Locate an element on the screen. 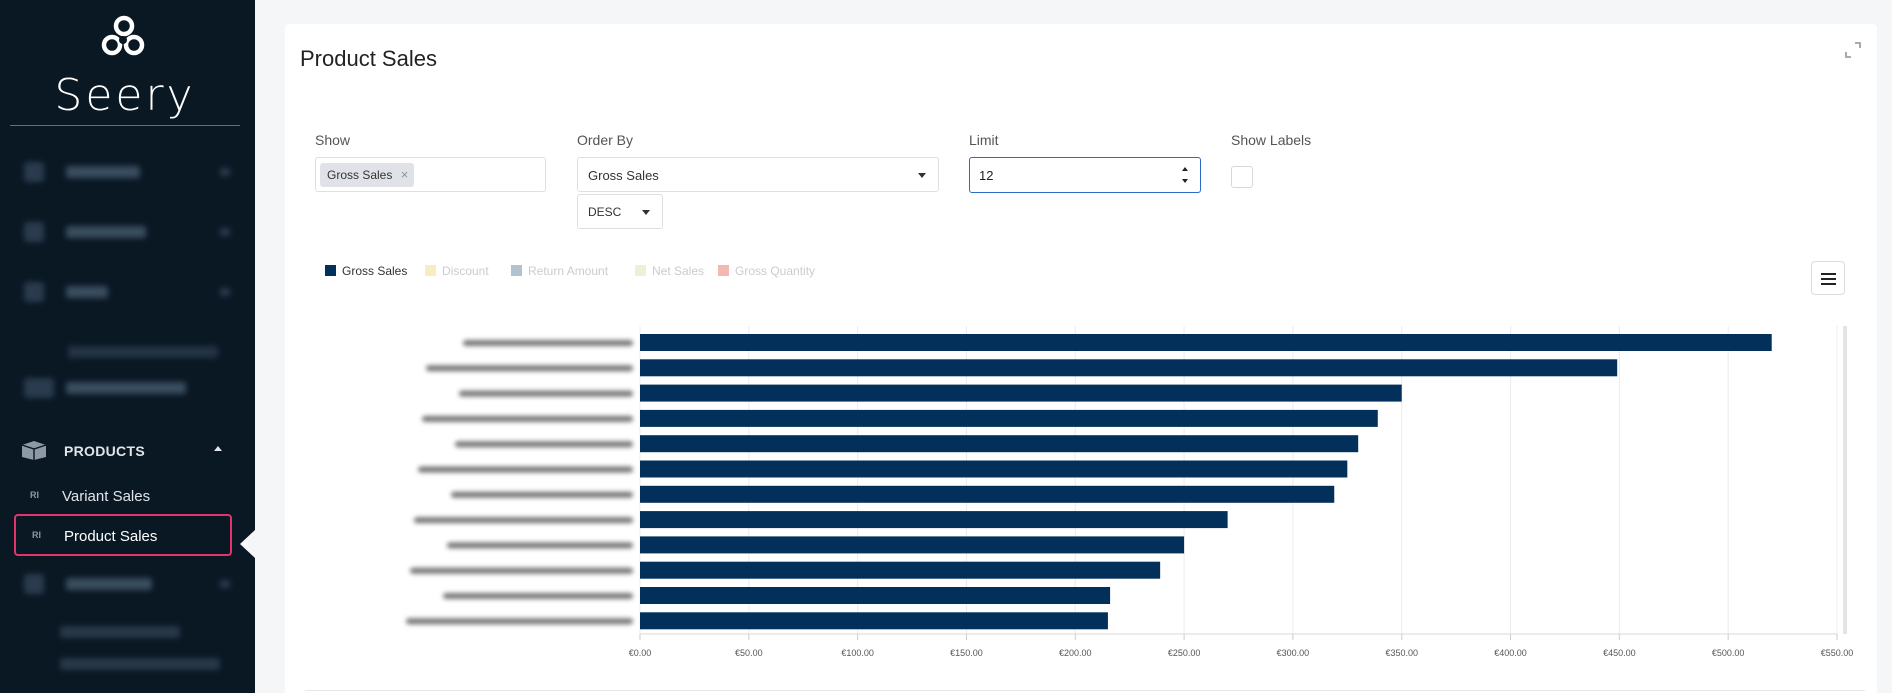 The width and height of the screenshot is (1892, 693). legend-item-net-sales: Net Sales is located at coordinates (669, 271).